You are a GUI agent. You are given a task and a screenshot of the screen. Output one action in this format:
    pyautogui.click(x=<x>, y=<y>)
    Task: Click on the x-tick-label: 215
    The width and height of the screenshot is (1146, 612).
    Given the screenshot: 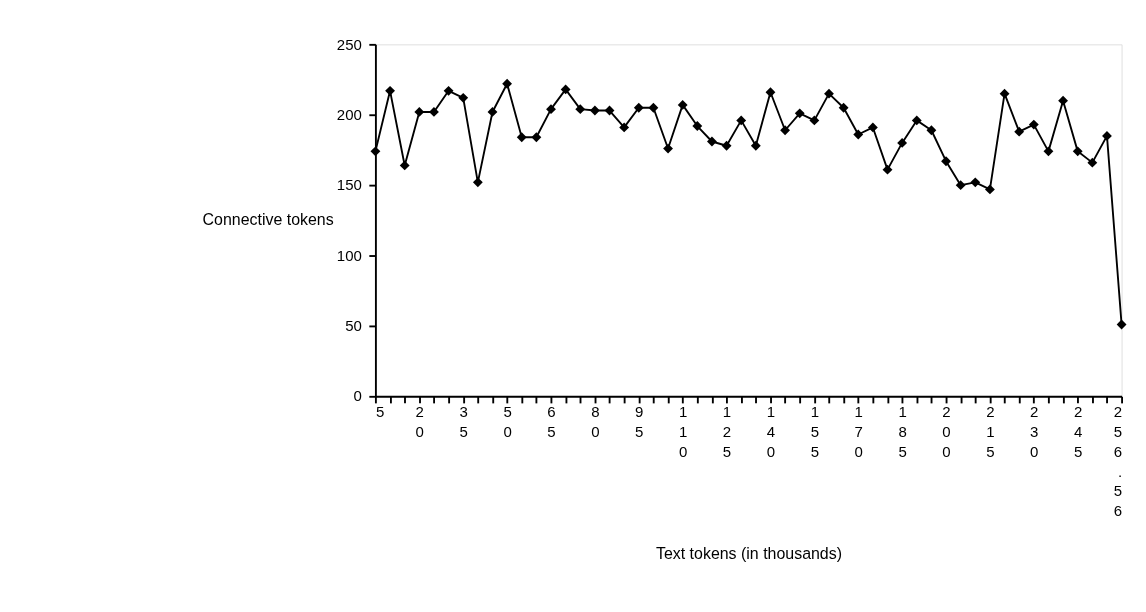 What is the action you would take?
    pyautogui.click(x=990, y=431)
    